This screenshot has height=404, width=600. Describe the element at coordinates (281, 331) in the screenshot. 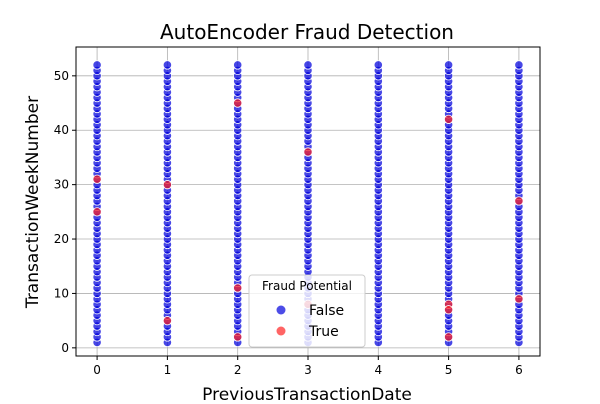

I see `legend-marker-true` at that location.